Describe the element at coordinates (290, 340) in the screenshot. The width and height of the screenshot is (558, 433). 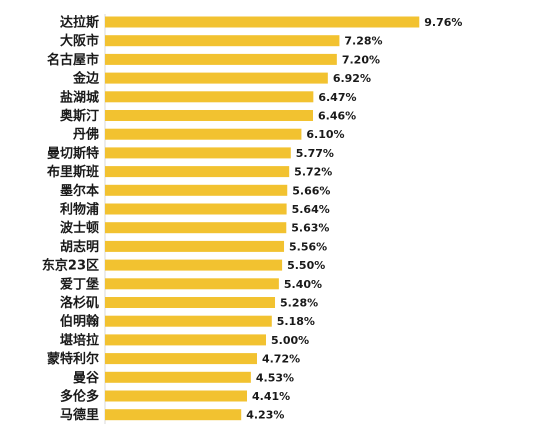
I see `value-label-17: 5.00%` at that location.